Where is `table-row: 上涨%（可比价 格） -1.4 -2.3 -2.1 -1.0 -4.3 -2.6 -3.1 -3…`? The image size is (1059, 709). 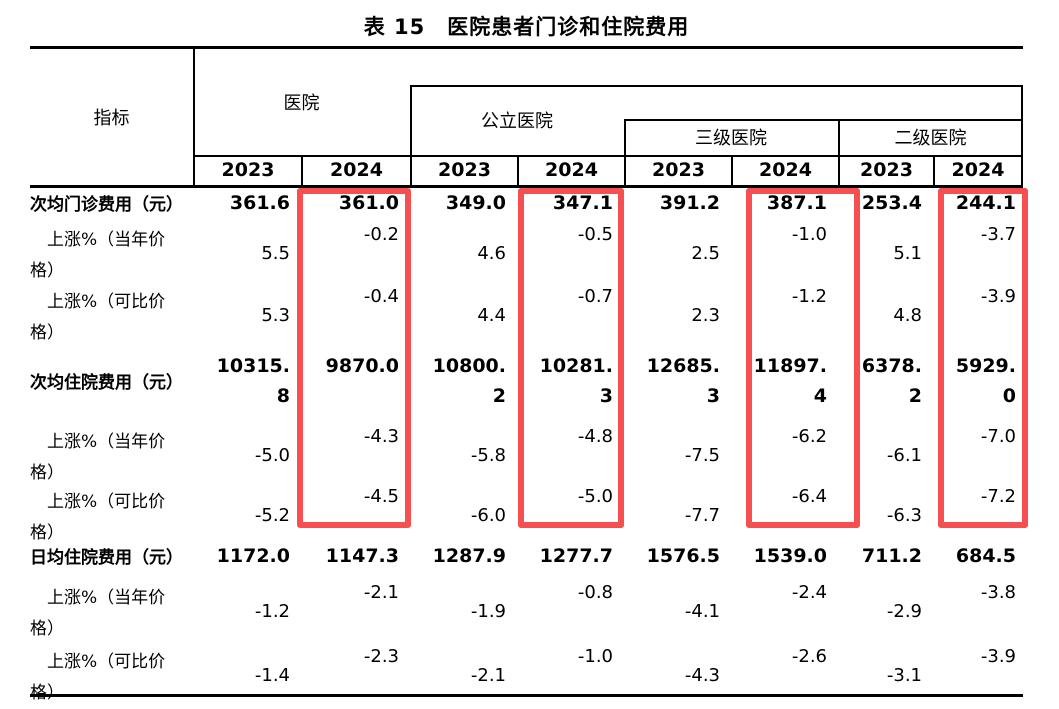 table-row: 上涨%（可比价 格） -1.4 -2.3 -2.1 -1.0 -4.3 -2.6 -3.1 -3… is located at coordinates (526, 672).